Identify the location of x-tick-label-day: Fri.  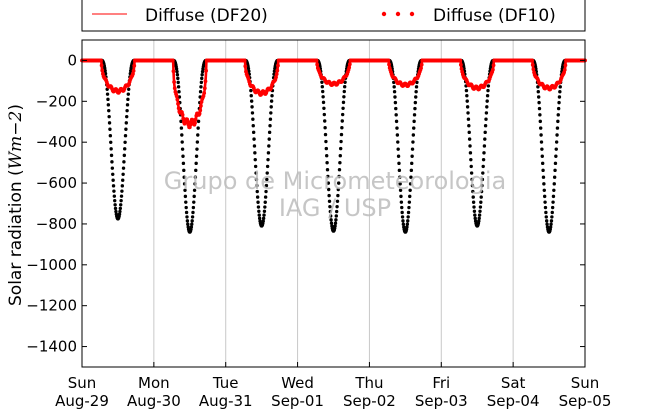
(441, 383).